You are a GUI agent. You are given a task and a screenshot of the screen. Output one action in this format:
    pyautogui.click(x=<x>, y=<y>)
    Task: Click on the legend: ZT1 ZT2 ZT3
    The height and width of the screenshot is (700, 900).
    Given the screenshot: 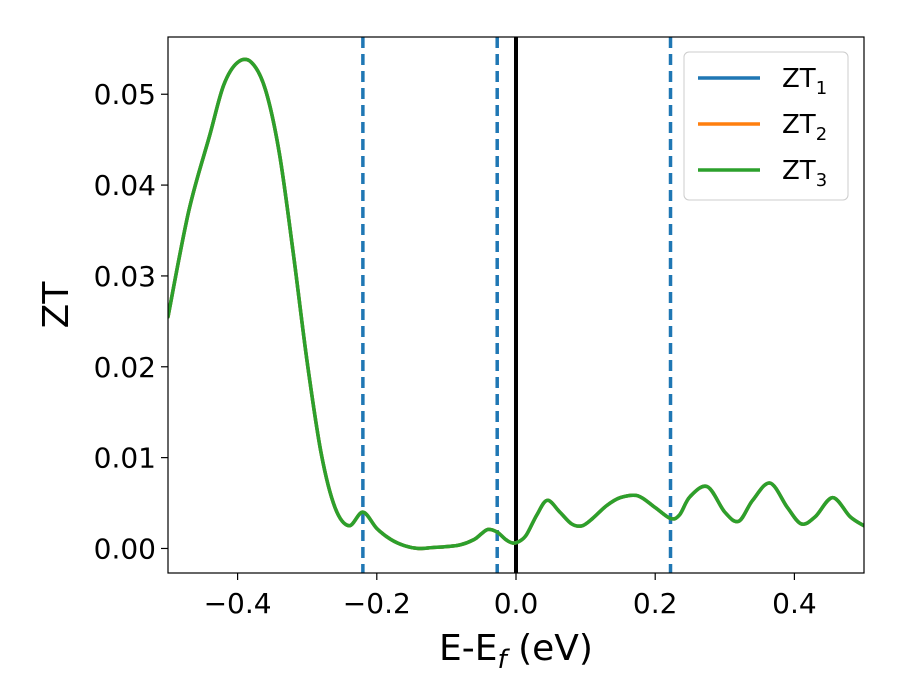 What is the action you would take?
    pyautogui.click(x=766, y=126)
    